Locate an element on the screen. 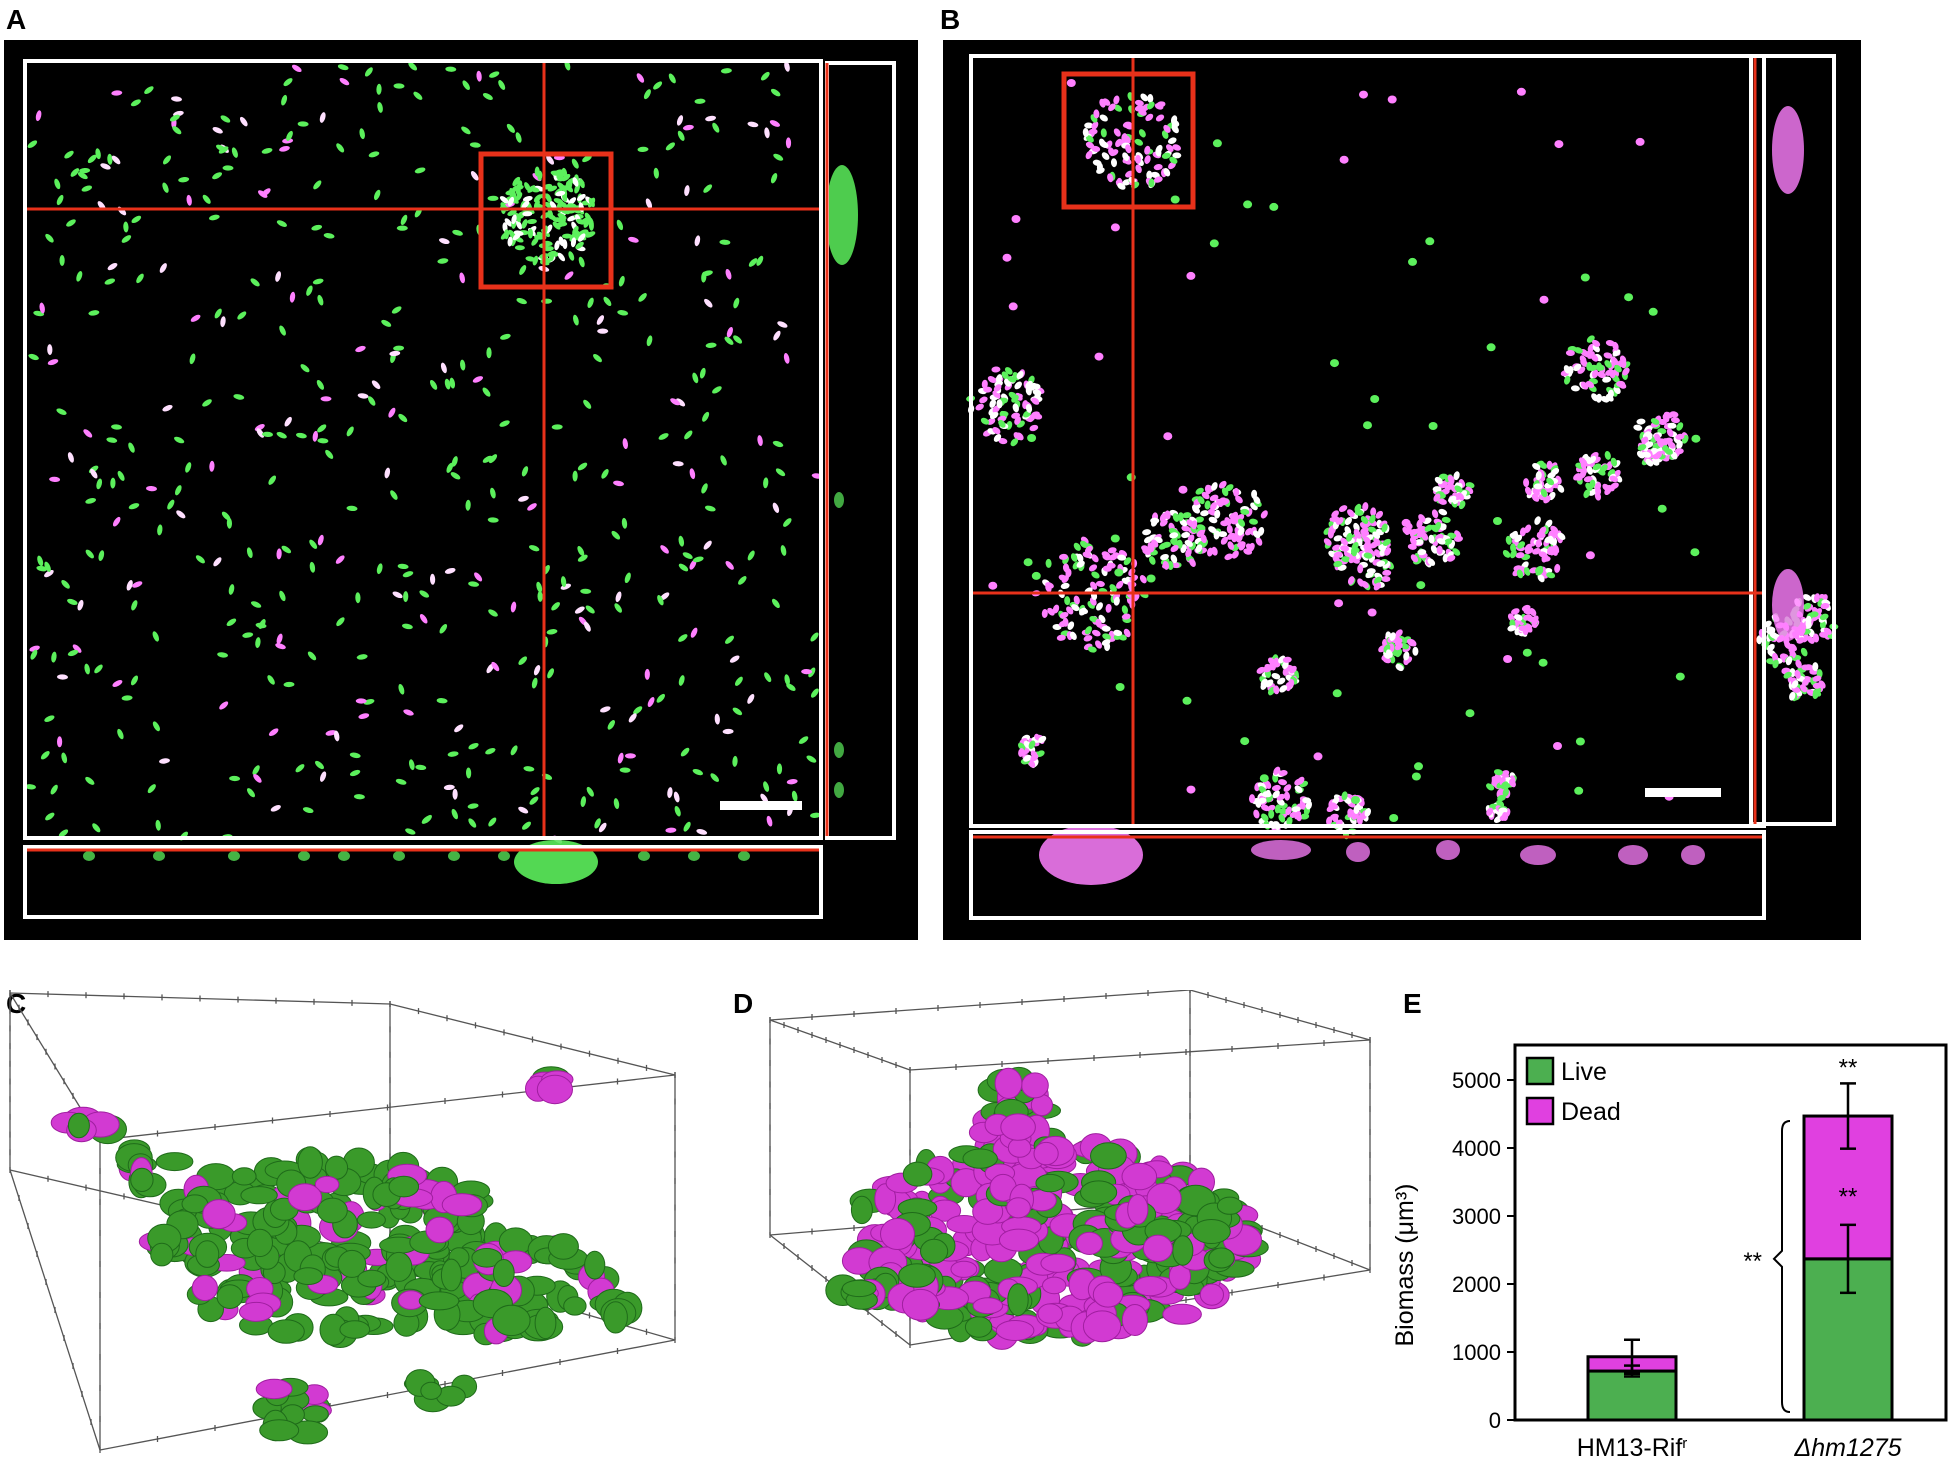 This screenshot has width=1955, height=1467. y-tick-label: 5000 is located at coordinates (1476, 1080).